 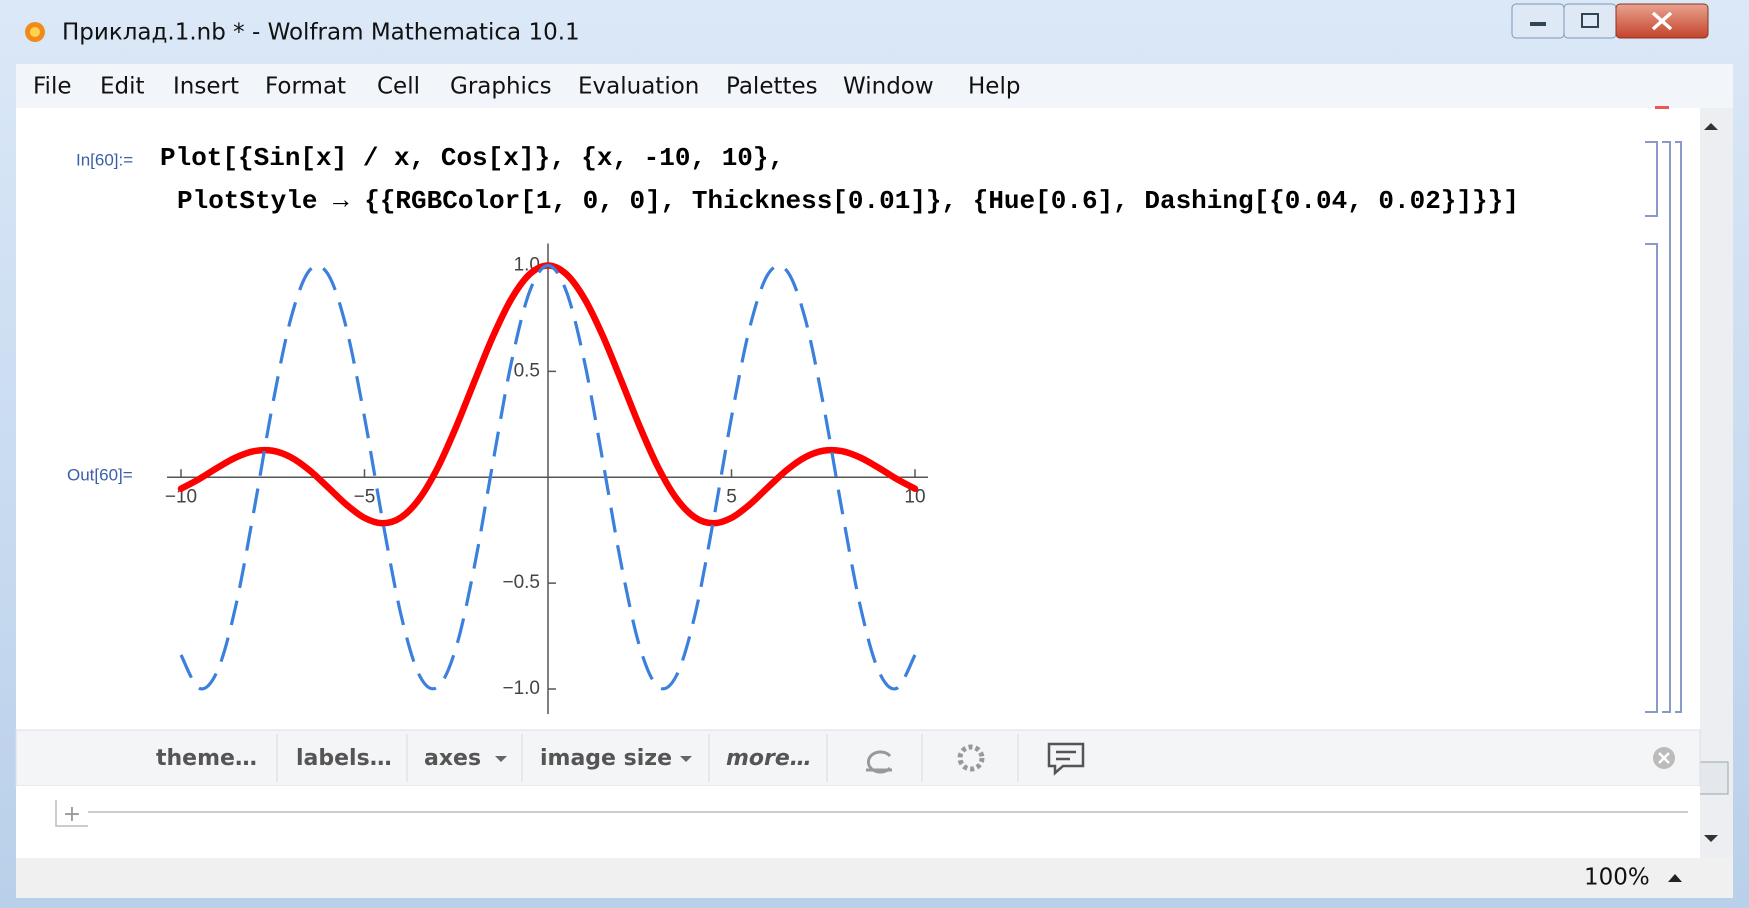 I want to click on input-line: Plot[{Sin[x] / x, Cos[x]}, {x, -10, 10},, so click(x=472, y=158).